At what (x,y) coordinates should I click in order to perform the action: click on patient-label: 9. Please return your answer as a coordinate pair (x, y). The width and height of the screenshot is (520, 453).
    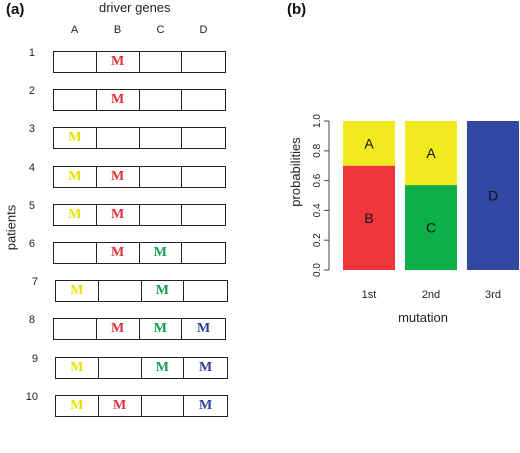
    Looking at the image, I should click on (34, 359).